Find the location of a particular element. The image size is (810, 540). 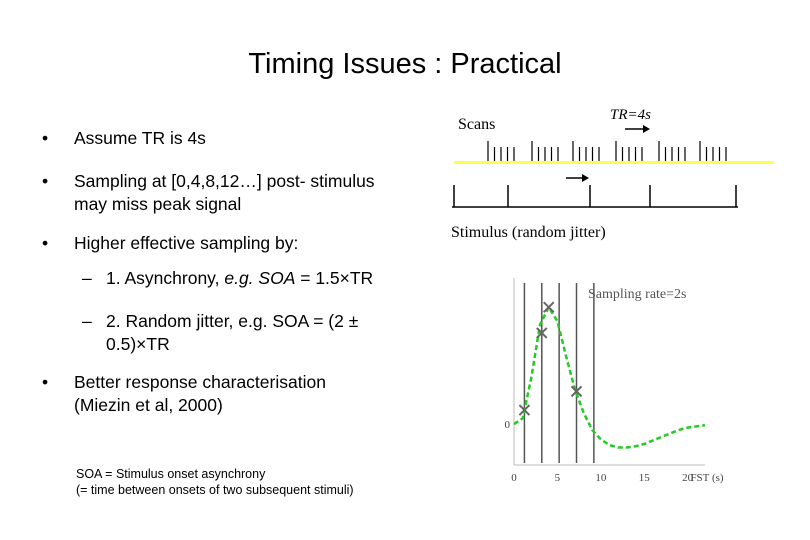

chart-annotation: Sampling rate=2s is located at coordinates (637, 294).